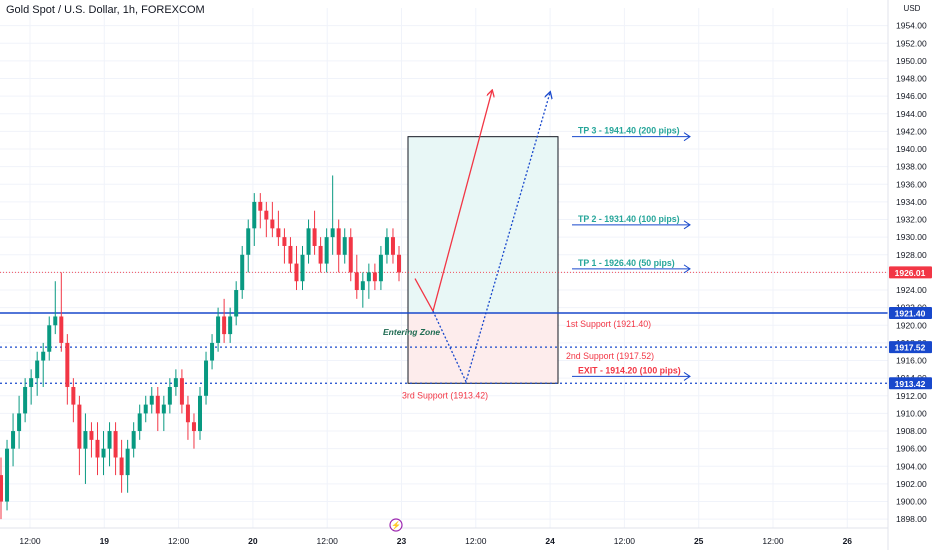  Describe the element at coordinates (911, 255) in the screenshot. I see `y-tick-label: 1928.00` at that location.